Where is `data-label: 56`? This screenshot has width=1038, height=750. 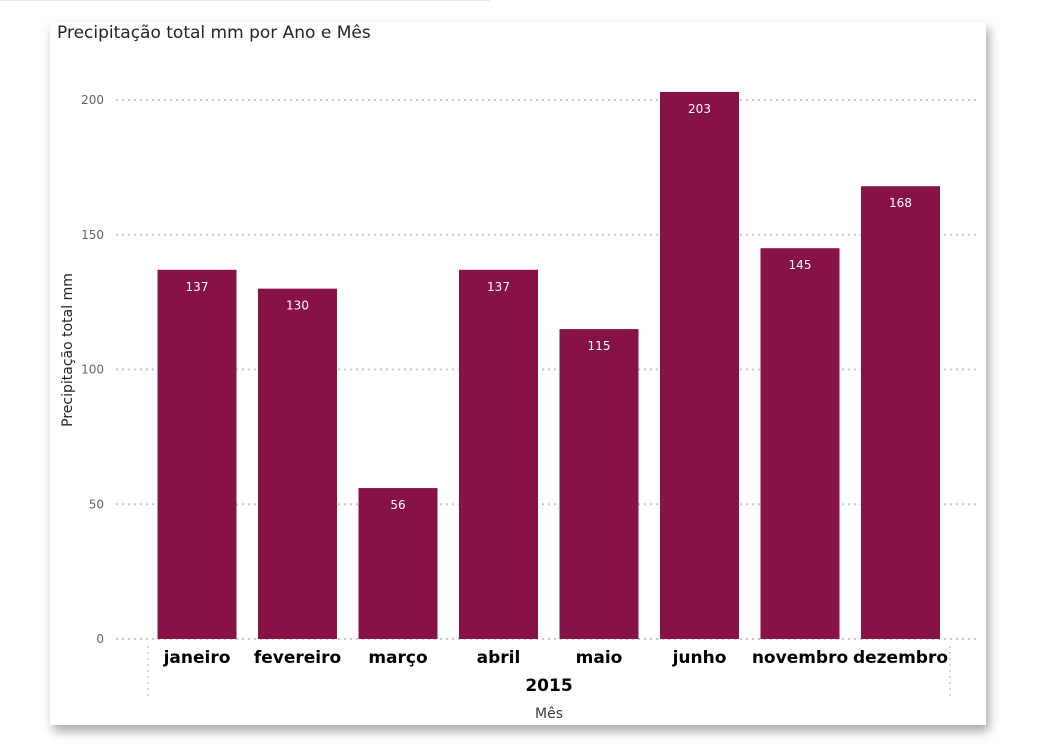 data-label: 56 is located at coordinates (397, 505).